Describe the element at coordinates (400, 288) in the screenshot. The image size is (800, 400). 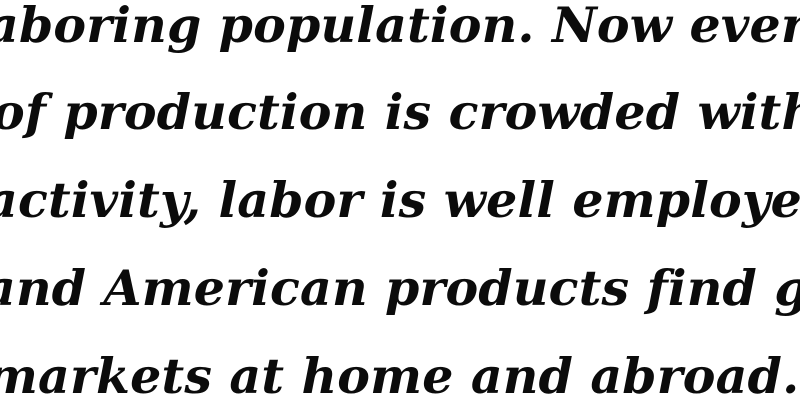
I see `text-line-4: and American products find goo` at that location.